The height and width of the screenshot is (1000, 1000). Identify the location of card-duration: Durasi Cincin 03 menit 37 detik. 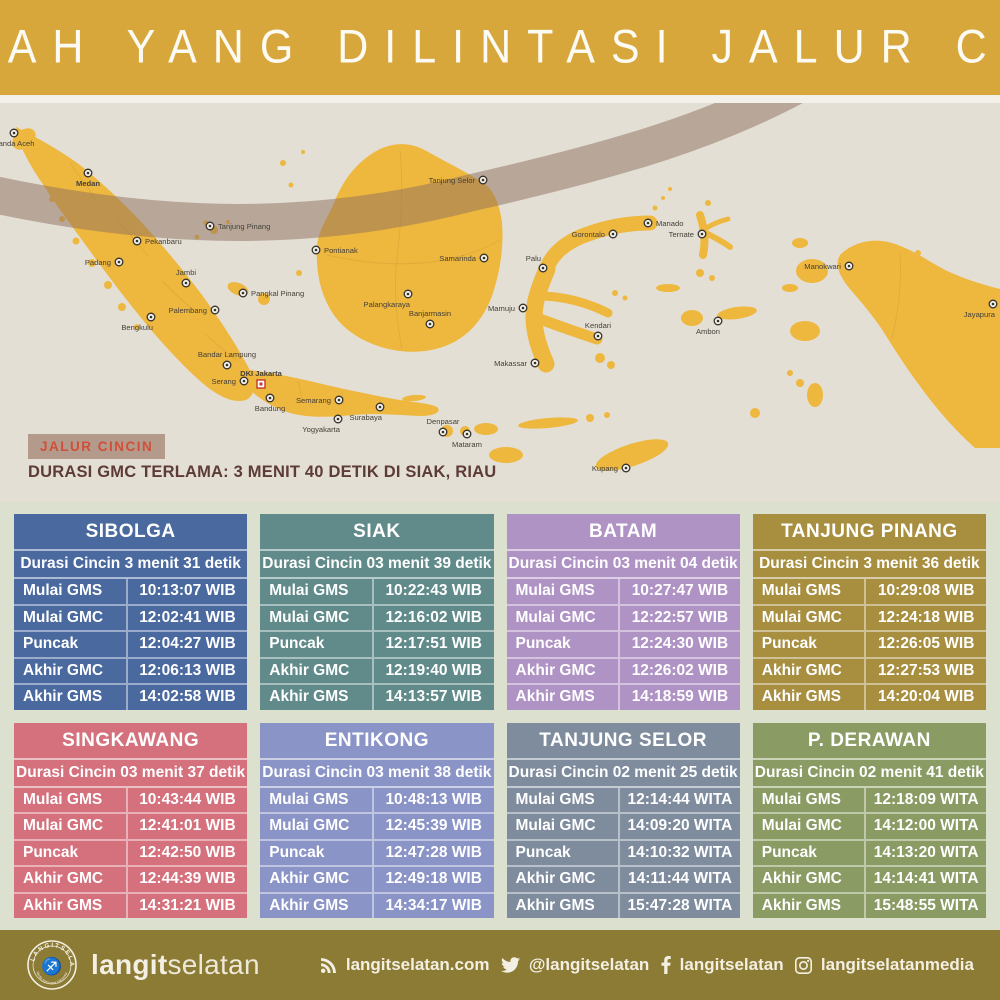
(131, 772).